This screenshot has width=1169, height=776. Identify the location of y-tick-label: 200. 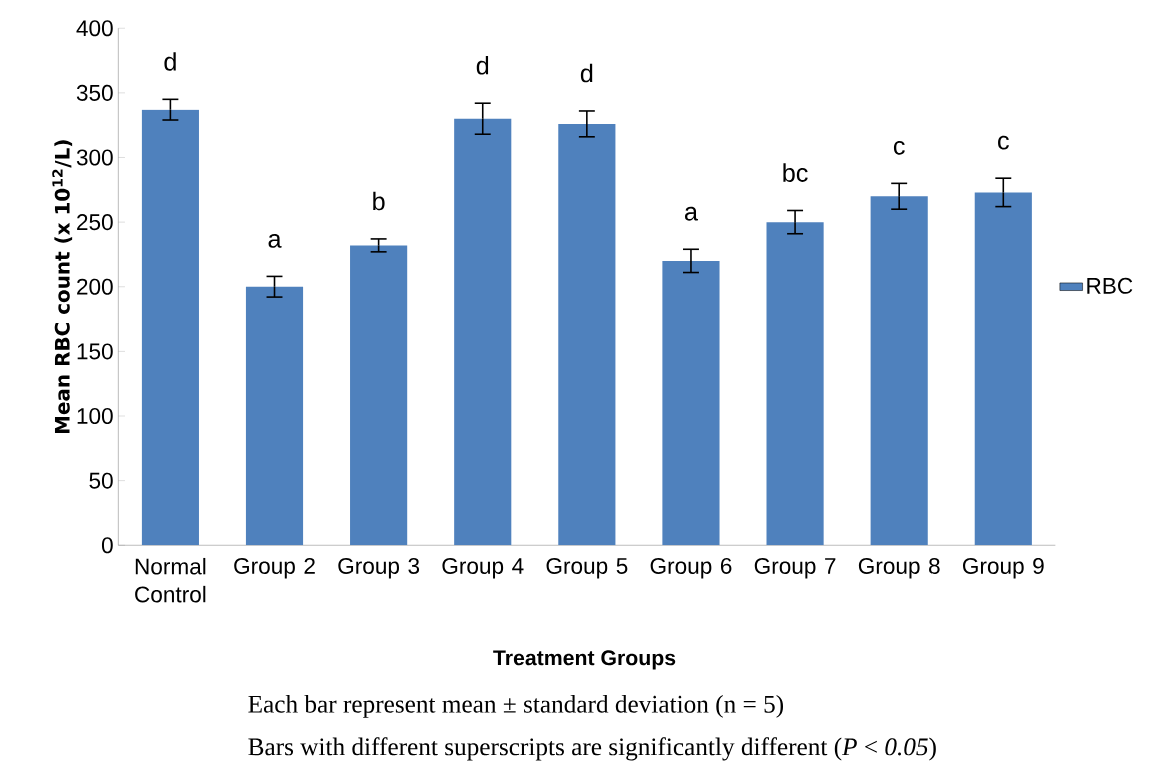
(95, 286).